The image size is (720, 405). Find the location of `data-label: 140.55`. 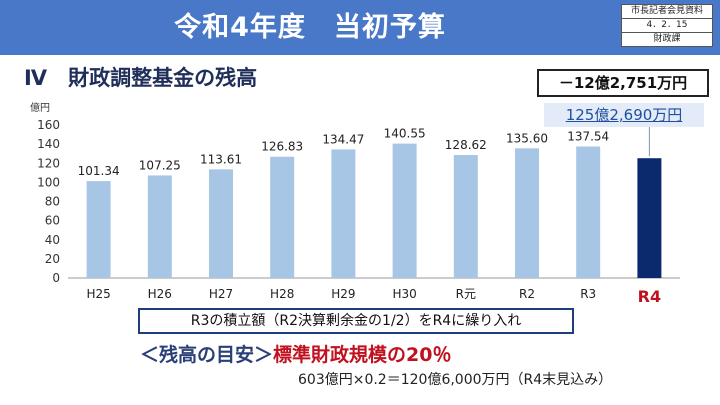

data-label: 140.55 is located at coordinates (405, 134).